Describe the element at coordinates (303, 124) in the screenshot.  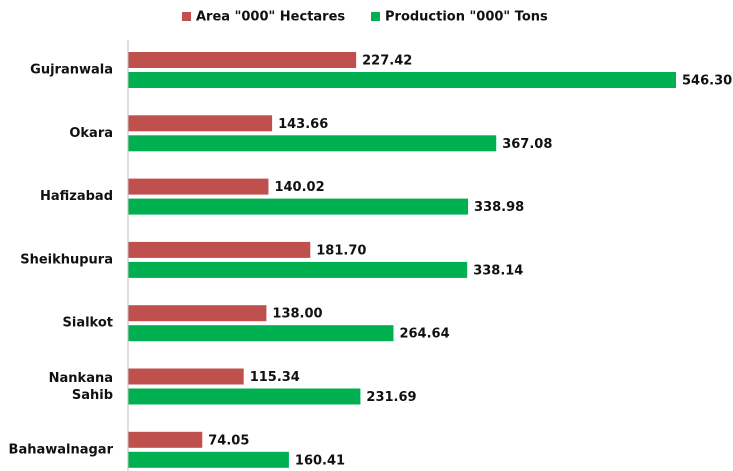
I see `data-label: 143.66` at that location.